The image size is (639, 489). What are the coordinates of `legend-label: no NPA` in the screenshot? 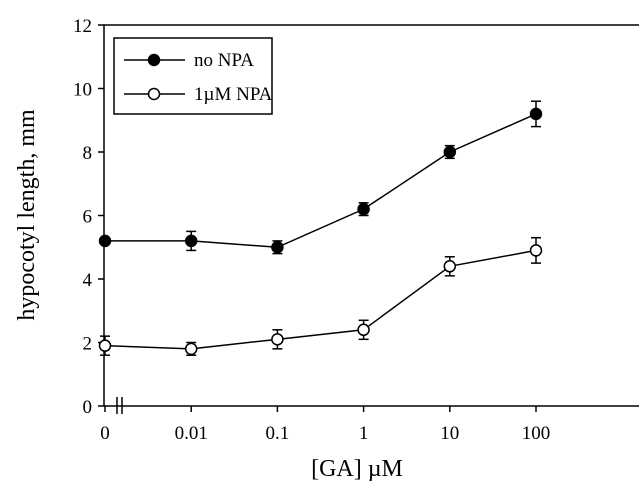 It's located at (224, 60).